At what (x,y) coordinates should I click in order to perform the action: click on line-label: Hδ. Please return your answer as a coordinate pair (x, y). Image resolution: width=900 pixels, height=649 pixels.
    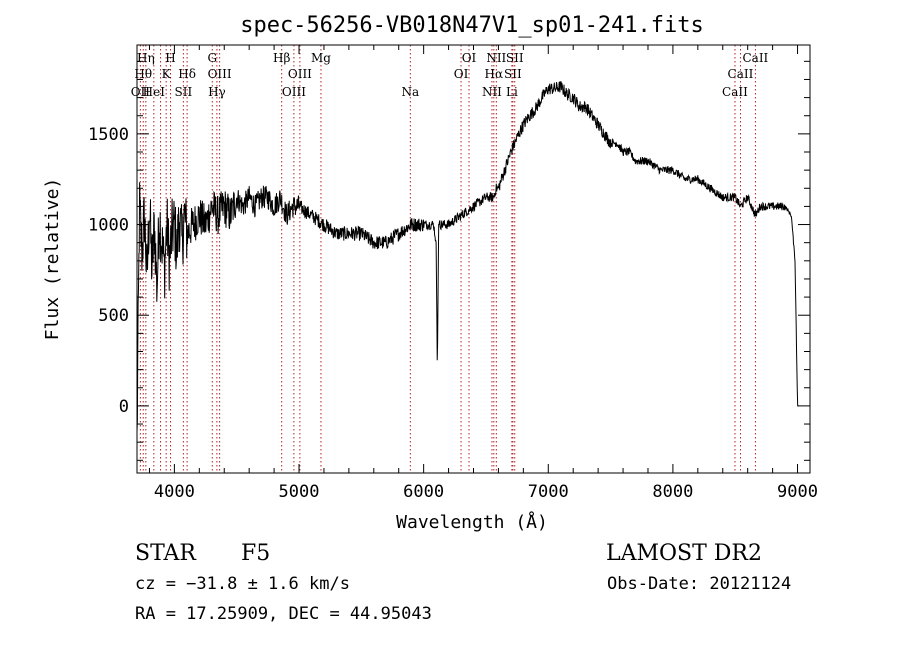
    Looking at the image, I should click on (187, 74).